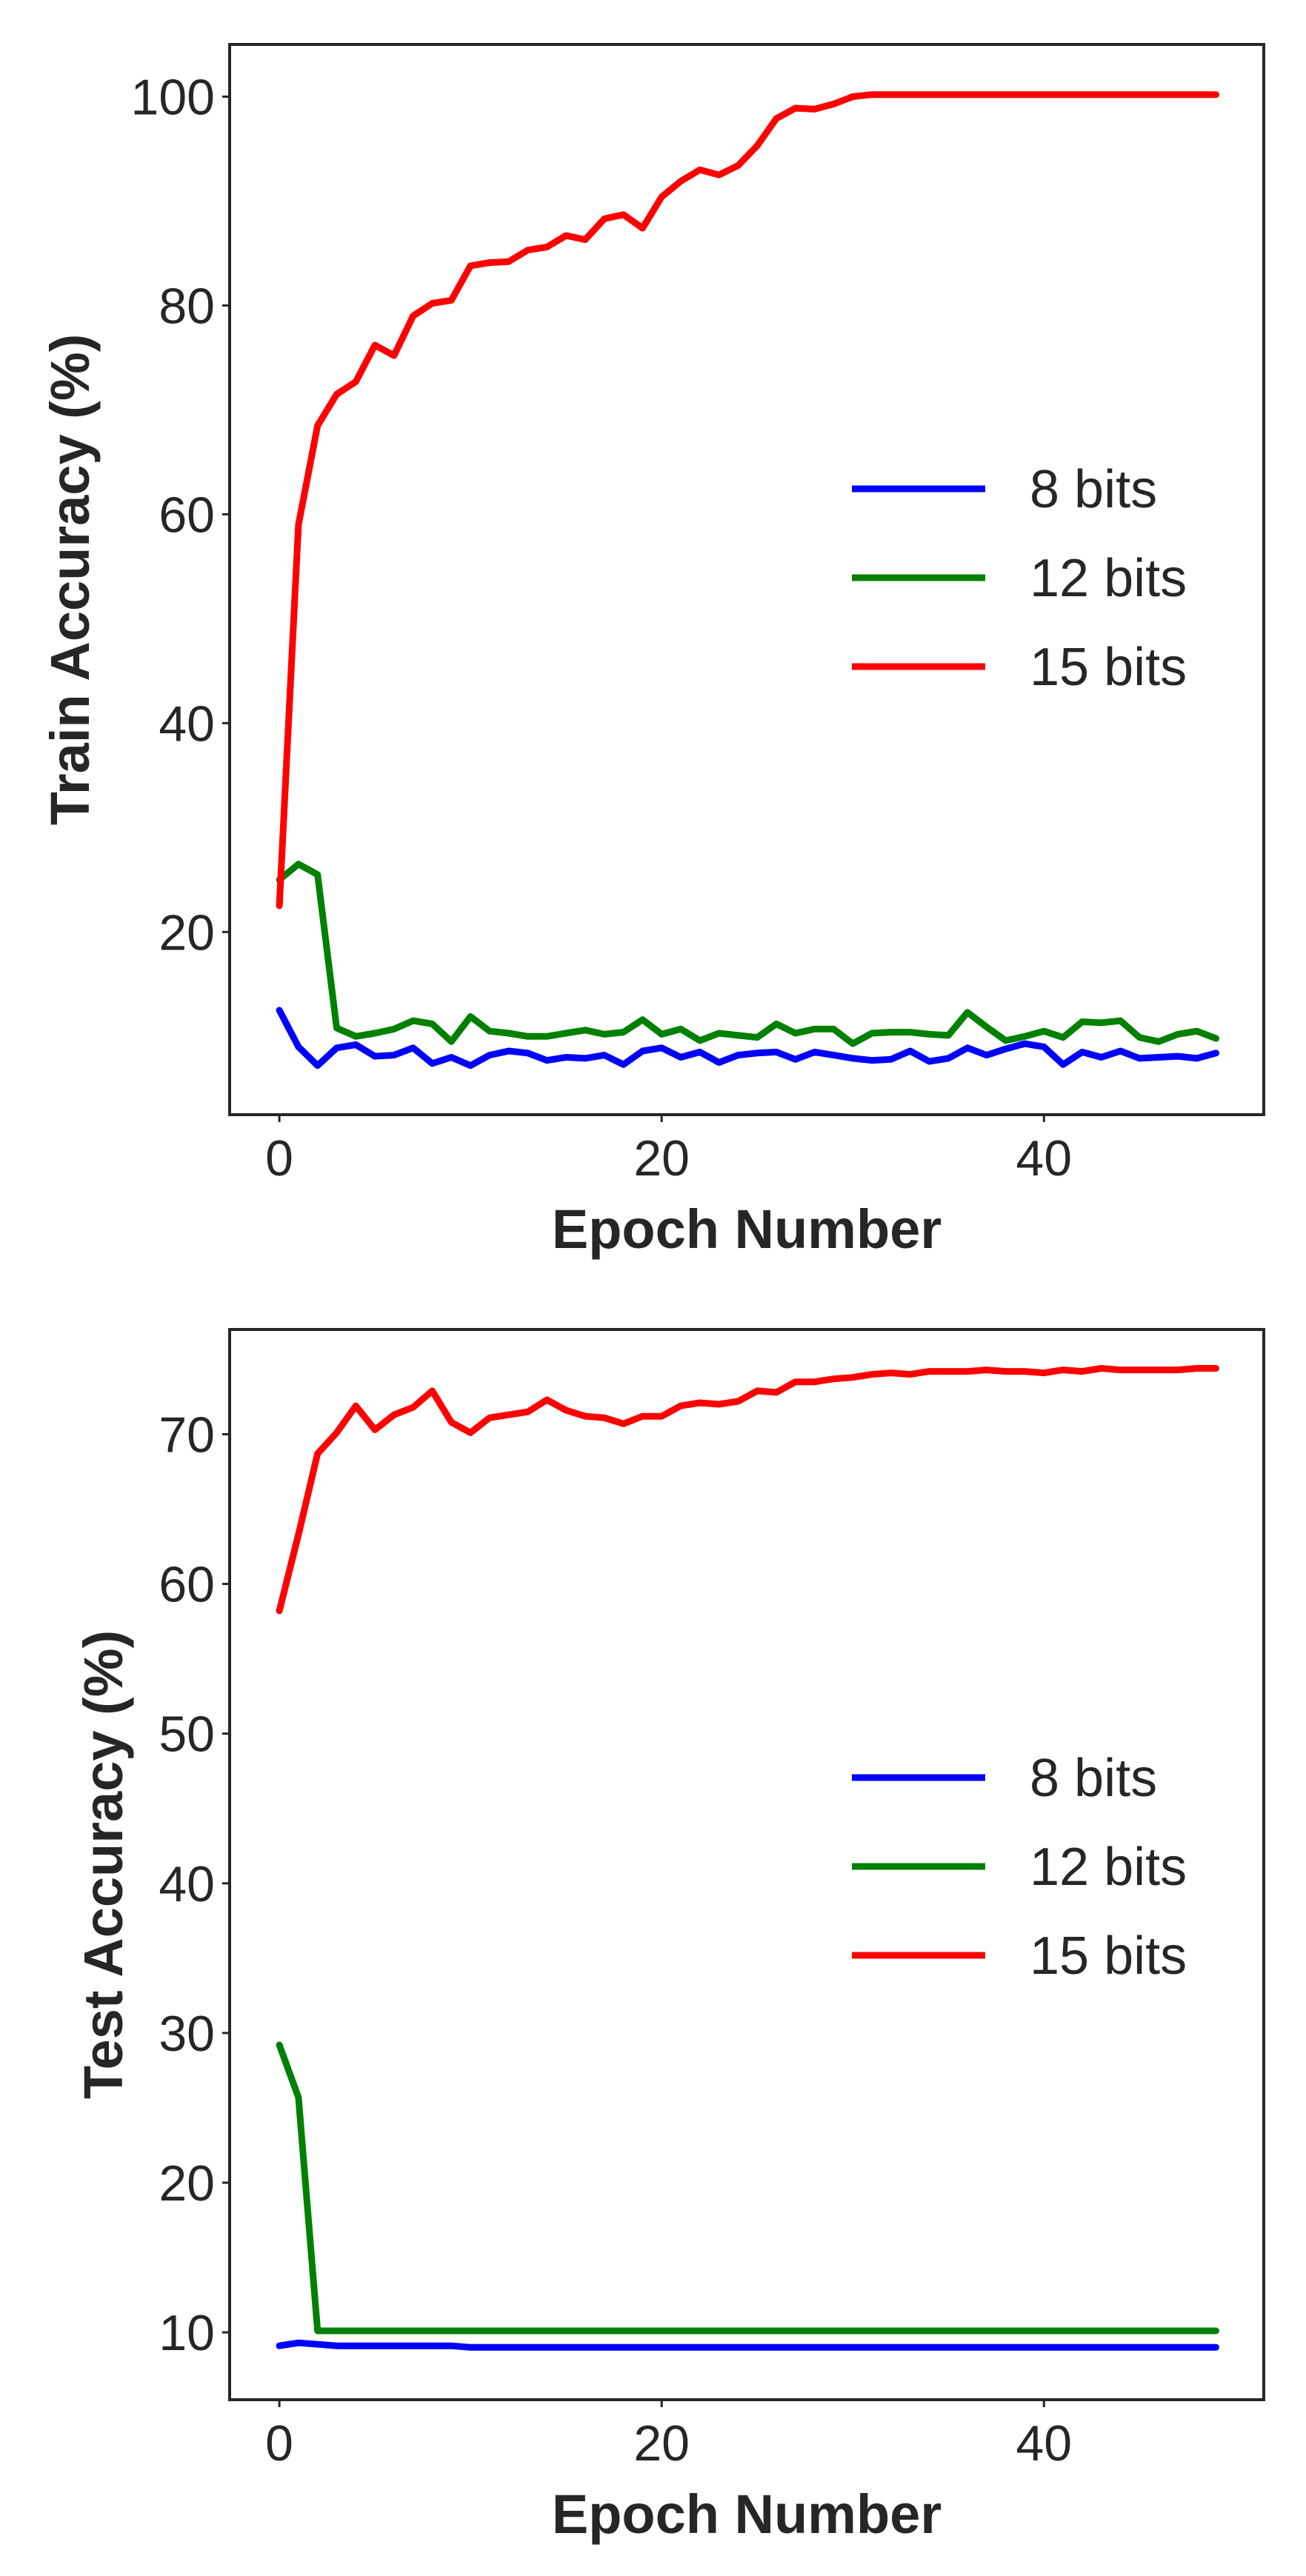 This screenshot has width=1306, height=2576. I want to click on y-axis-label: Test Accuracy (%), so click(103, 1864).